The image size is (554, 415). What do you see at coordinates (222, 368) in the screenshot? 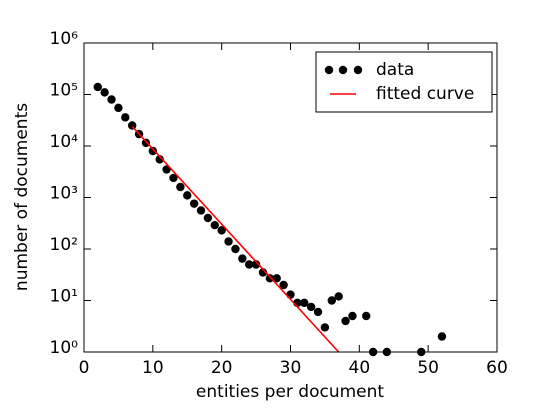
I see `x-tick-label: 20` at bounding box center [222, 368].